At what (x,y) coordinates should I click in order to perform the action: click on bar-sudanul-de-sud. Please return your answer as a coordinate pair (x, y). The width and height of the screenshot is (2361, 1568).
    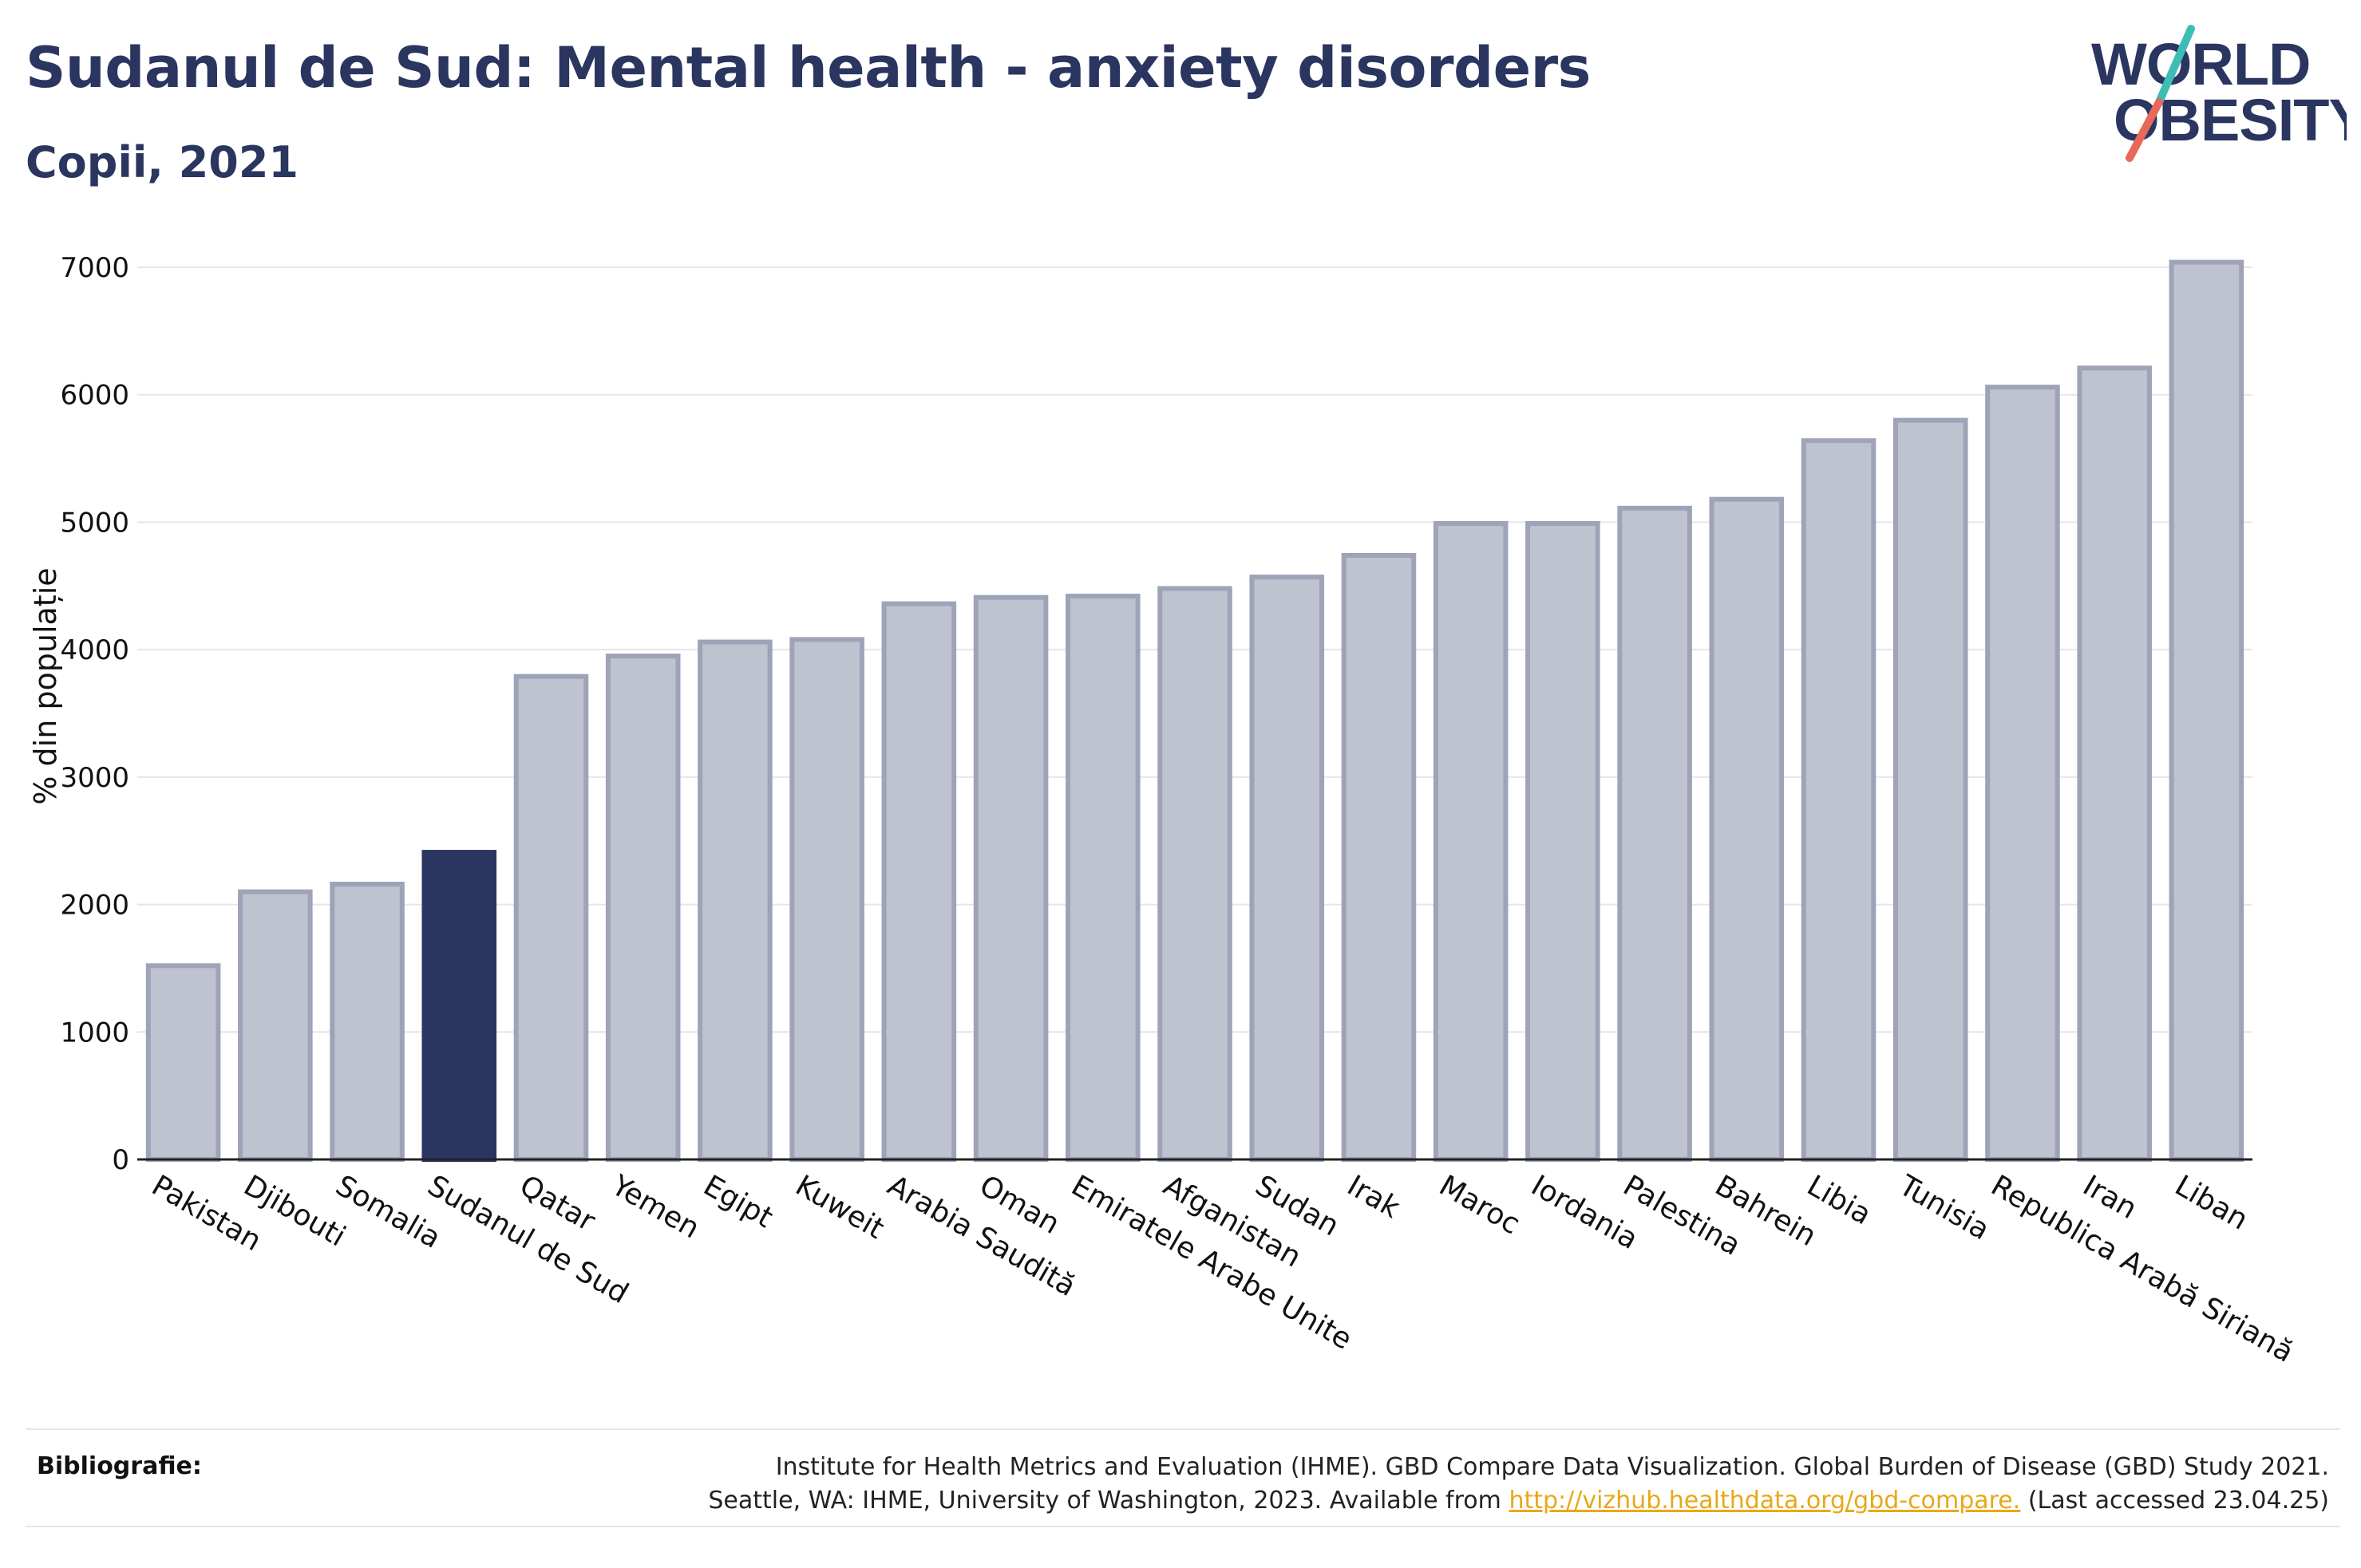
    Looking at the image, I should click on (459, 1006).